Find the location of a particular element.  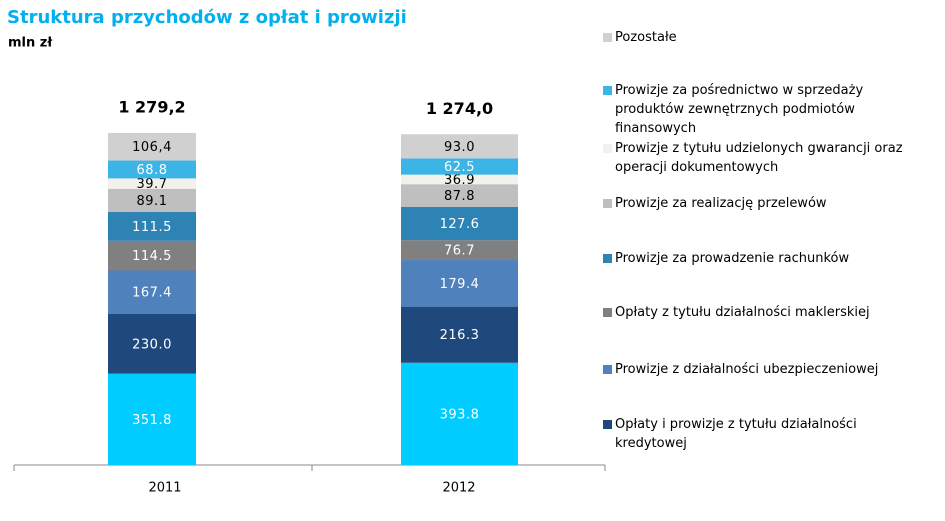

data-label: 62.5 is located at coordinates (459, 167).